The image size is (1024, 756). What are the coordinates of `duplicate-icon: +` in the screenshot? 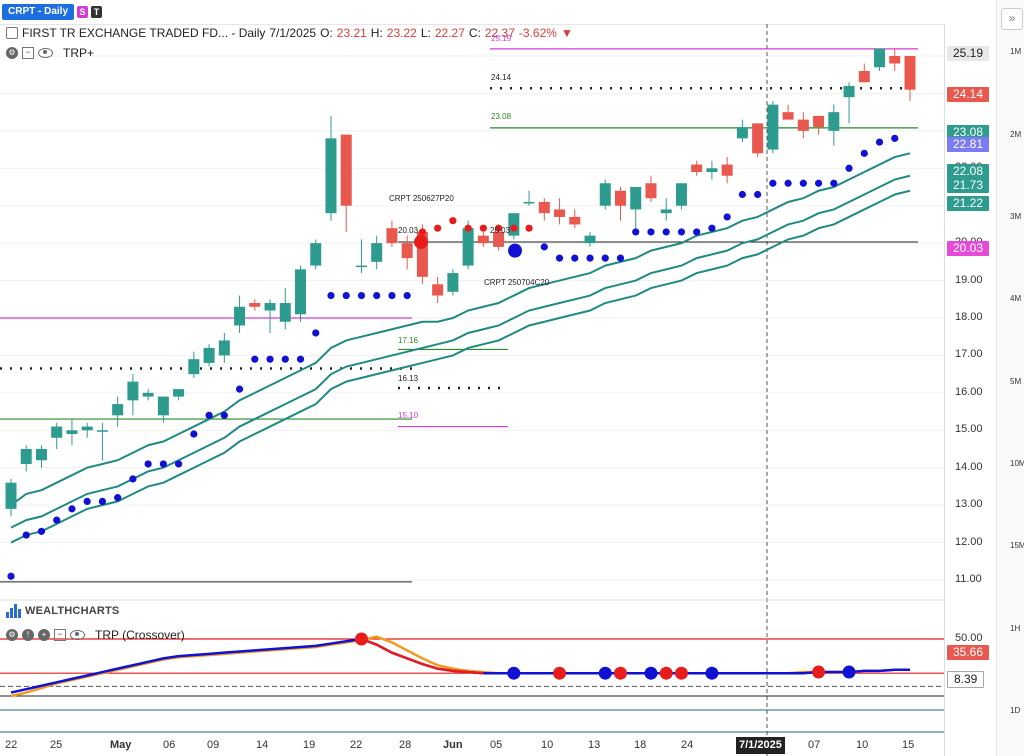 It's located at (44, 635).